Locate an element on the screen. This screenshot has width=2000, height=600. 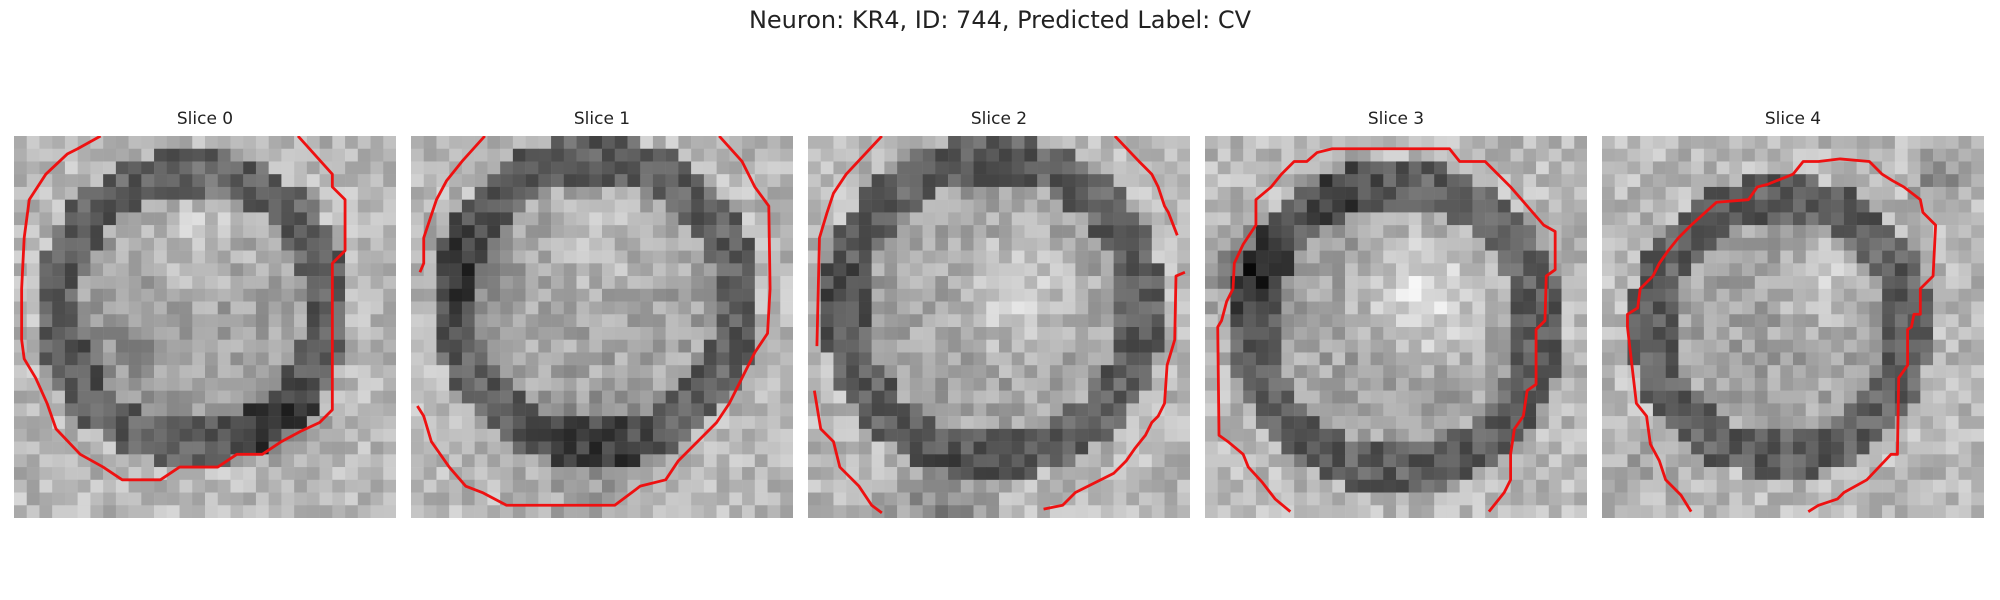
slice-title: Slice 0 is located at coordinates (205, 119).